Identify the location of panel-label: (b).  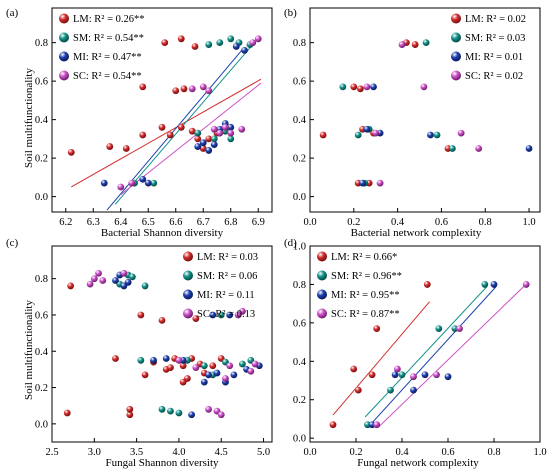
(290, 13).